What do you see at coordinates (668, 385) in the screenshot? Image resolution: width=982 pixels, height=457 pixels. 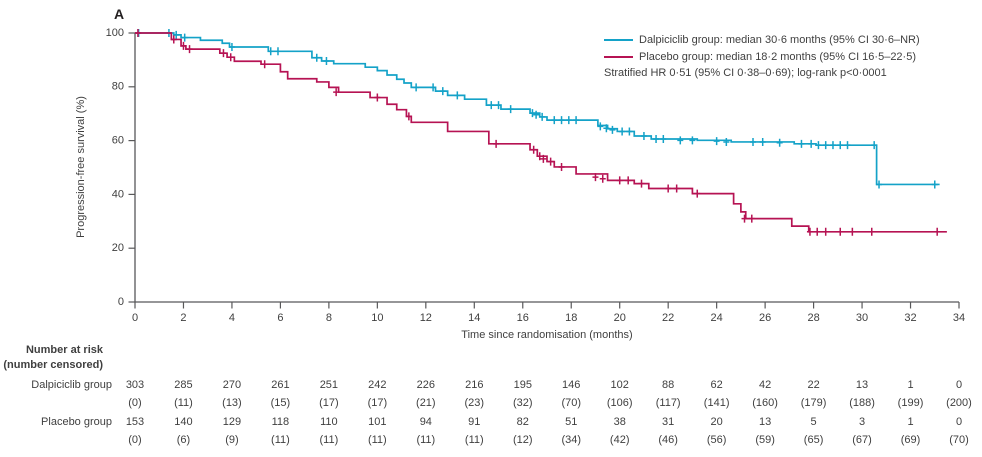 I see `risk-value: 88` at bounding box center [668, 385].